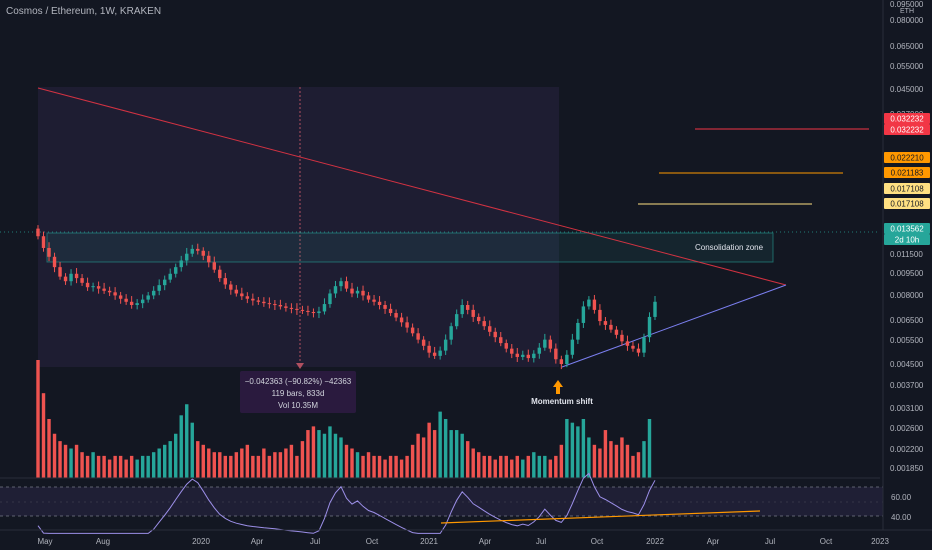  Describe the element at coordinates (674, 326) in the screenshot. I see `ascending-trendline` at that location.